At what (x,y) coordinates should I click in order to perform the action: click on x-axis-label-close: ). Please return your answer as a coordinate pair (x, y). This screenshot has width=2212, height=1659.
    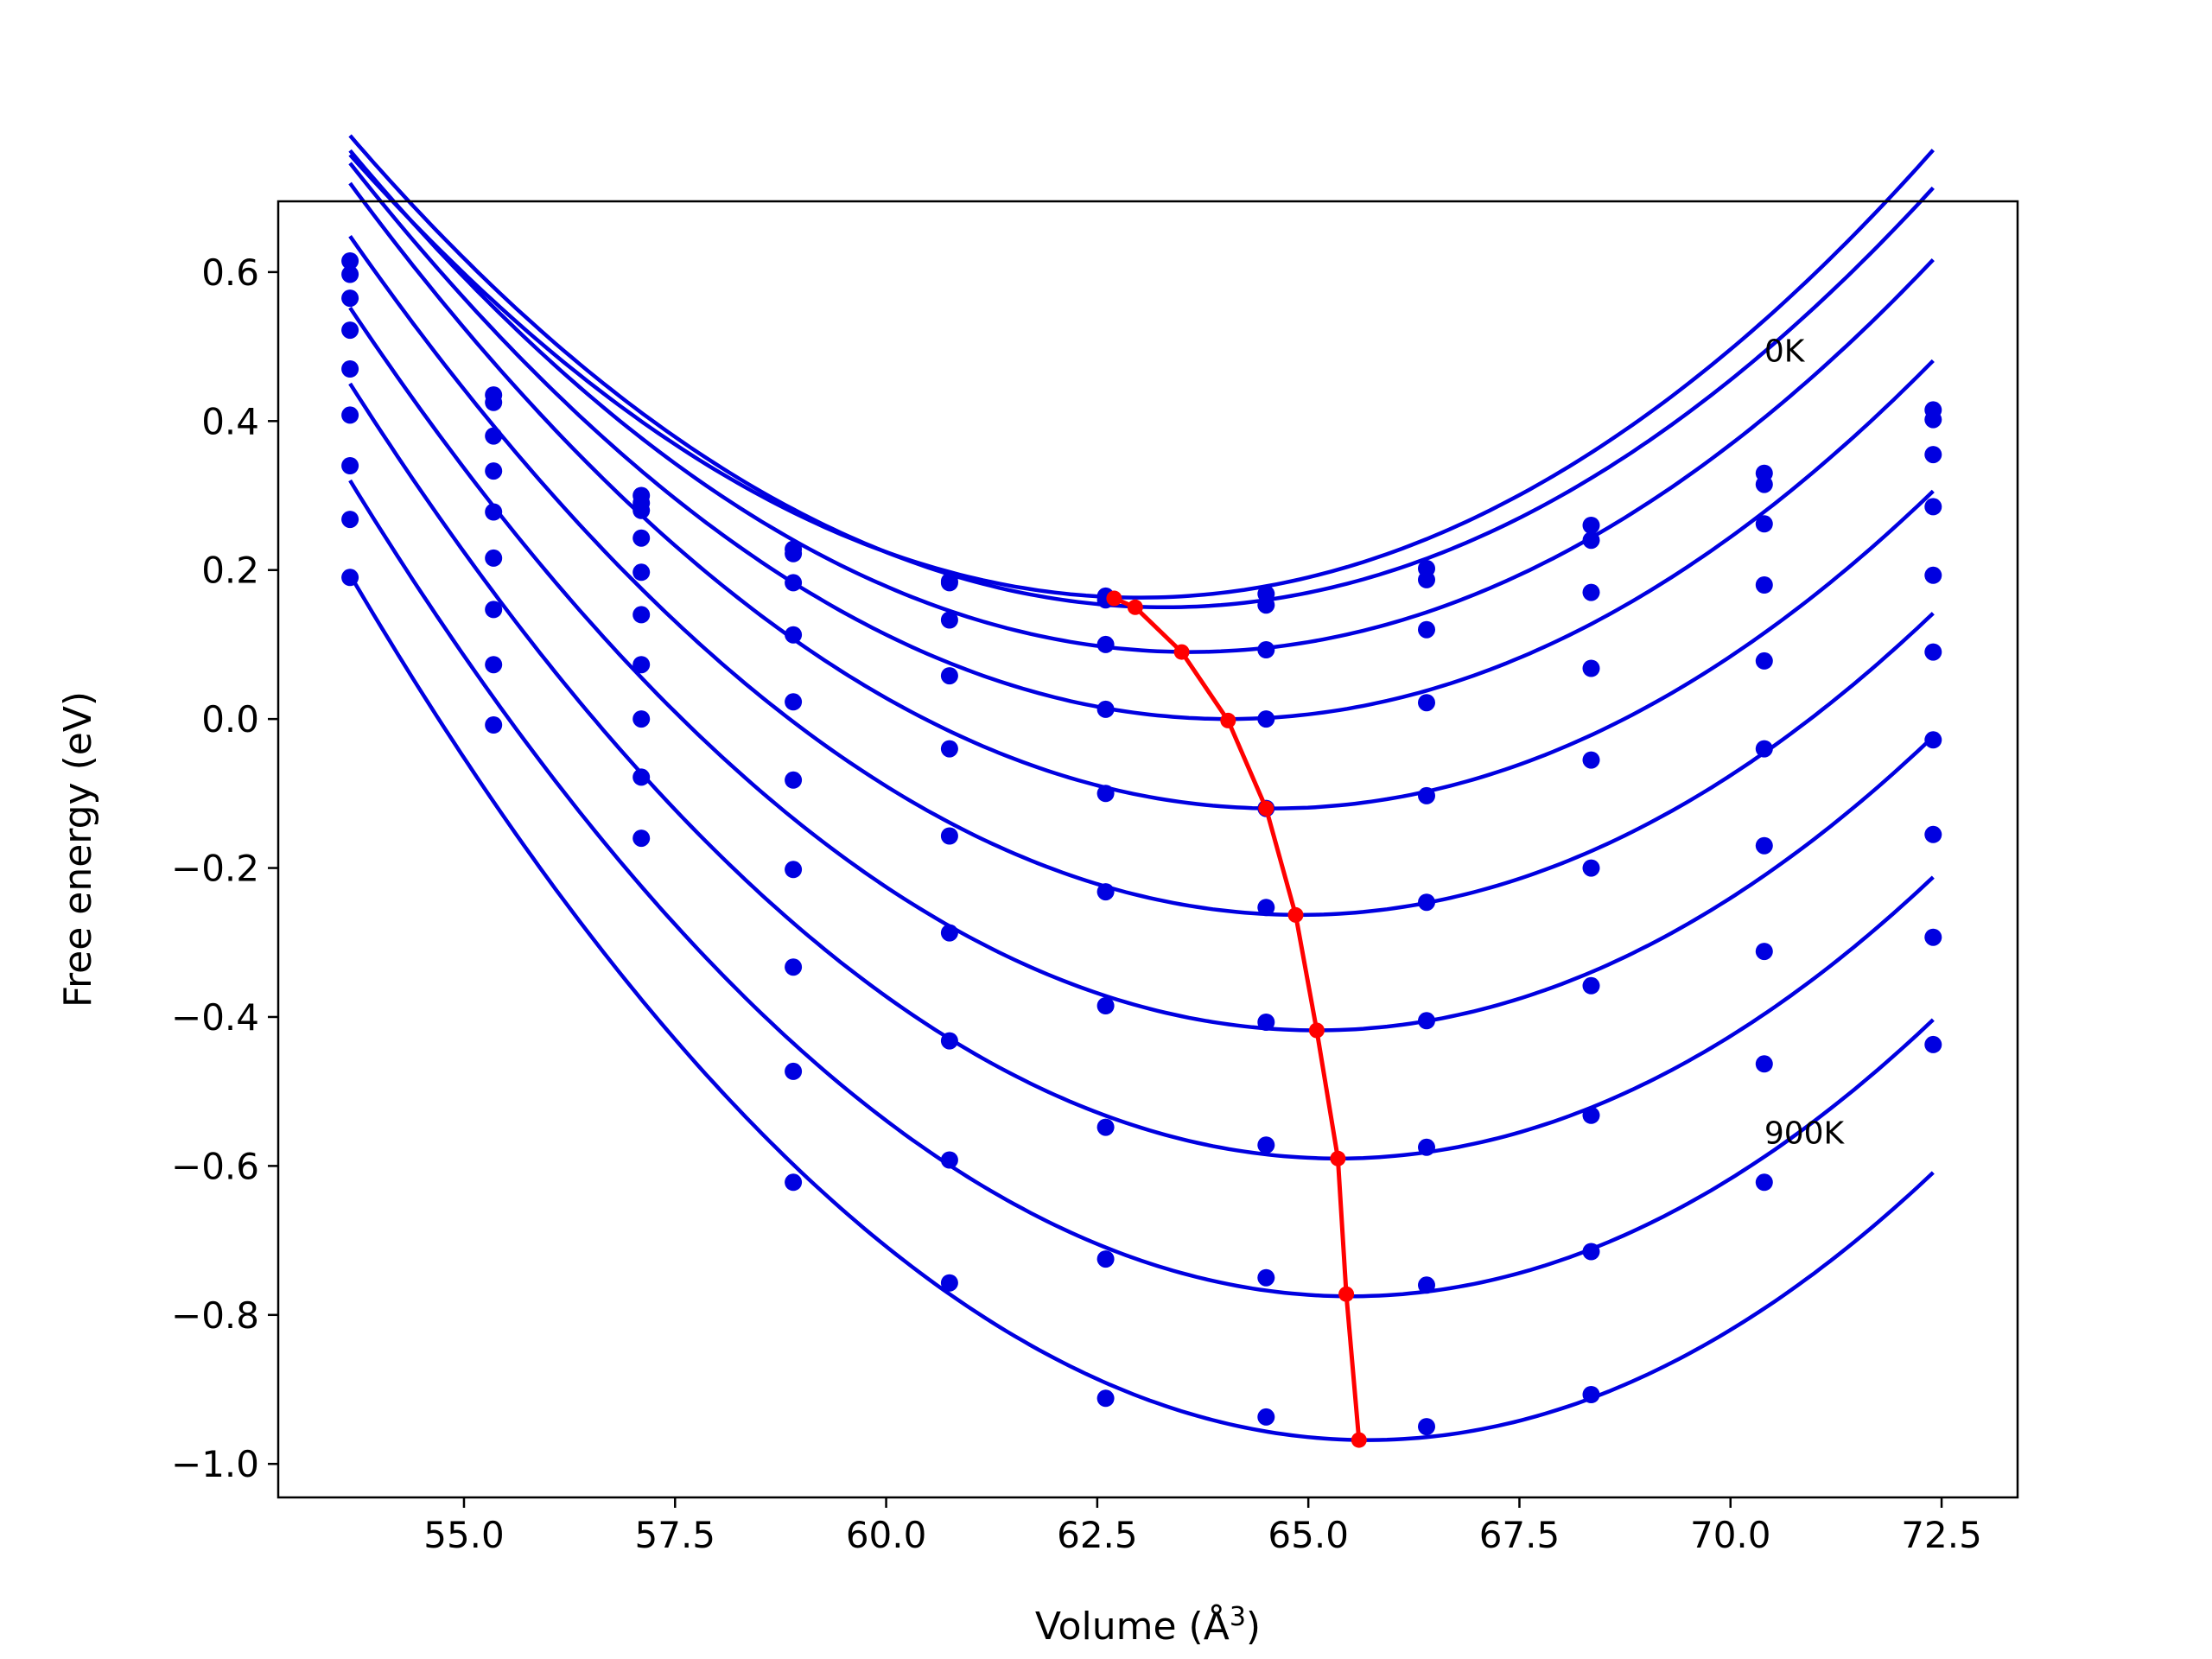
    Looking at the image, I should click on (1253, 1627).